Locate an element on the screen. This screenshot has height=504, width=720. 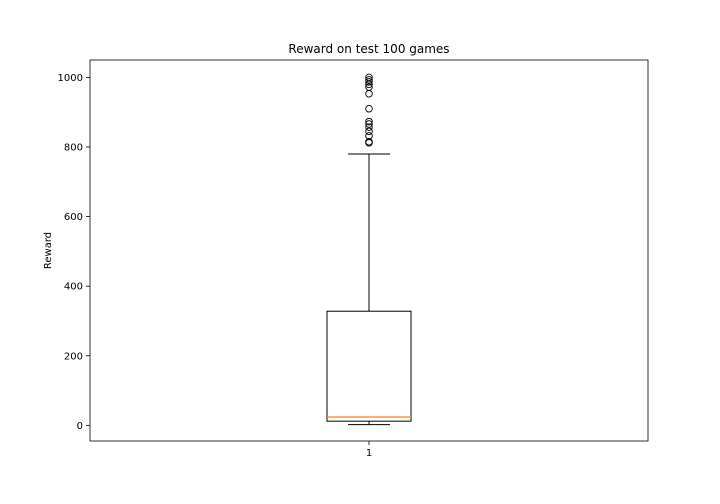
y-axis-label: Reward is located at coordinates (48, 250).